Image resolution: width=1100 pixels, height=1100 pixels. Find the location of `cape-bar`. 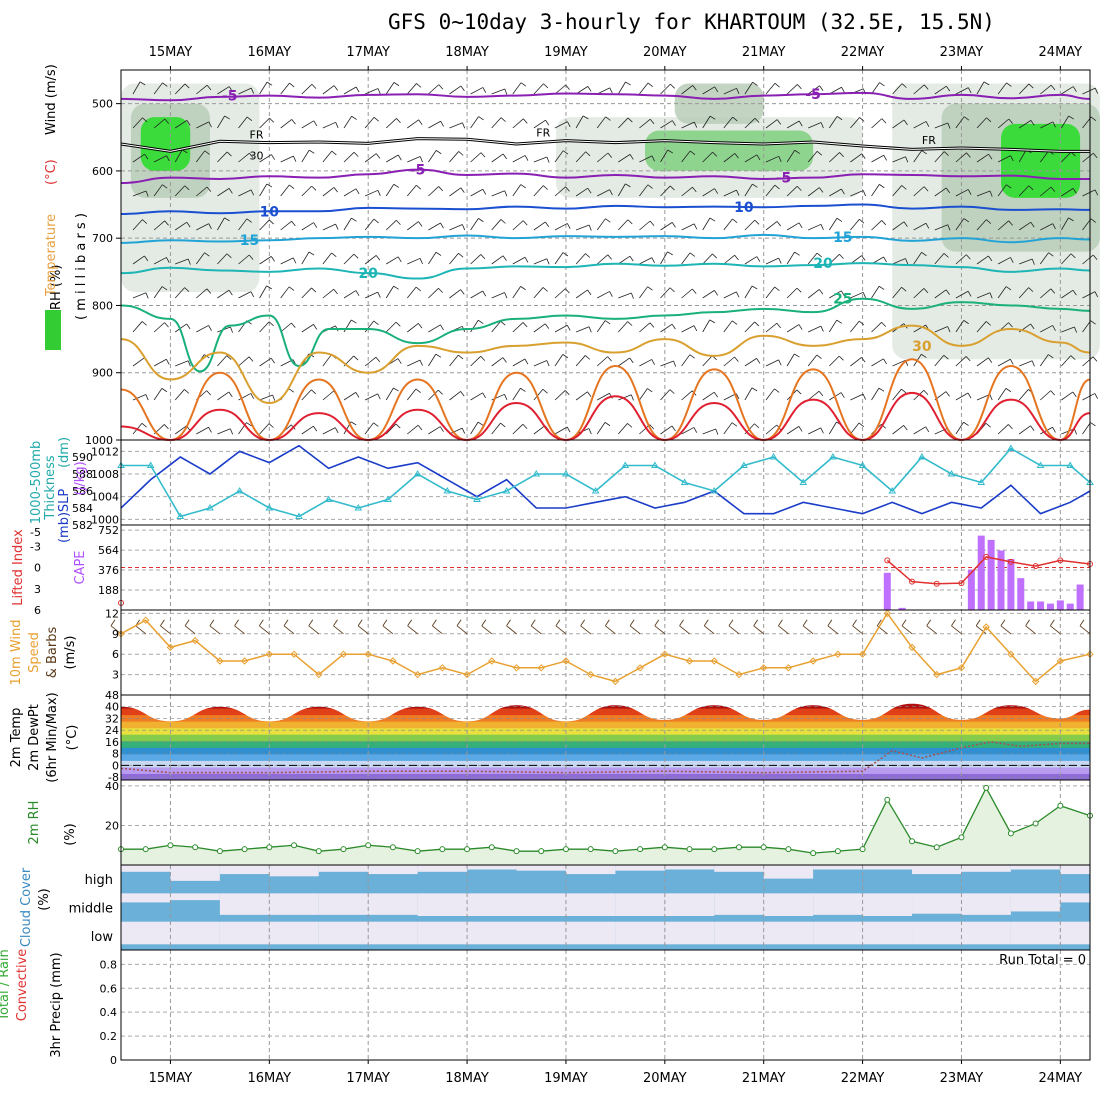

cape-bar is located at coordinates (1021, 594).